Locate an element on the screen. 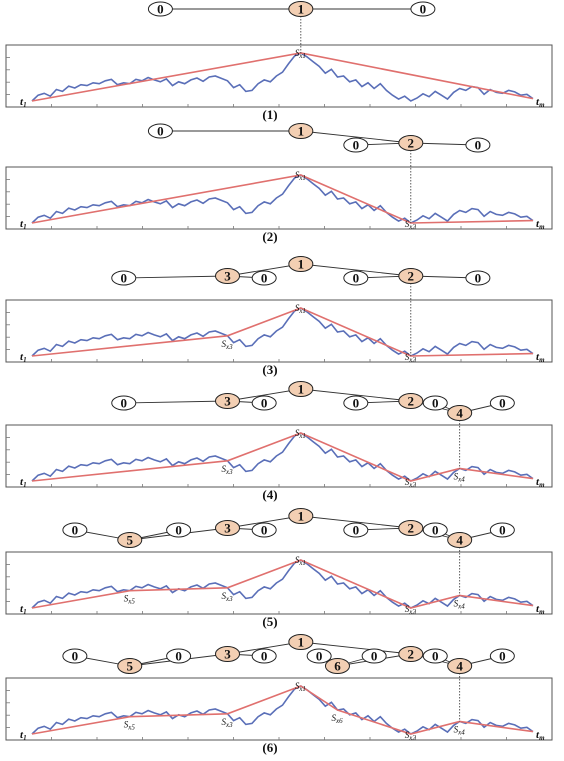  panel-caption: (4) is located at coordinates (269, 494).